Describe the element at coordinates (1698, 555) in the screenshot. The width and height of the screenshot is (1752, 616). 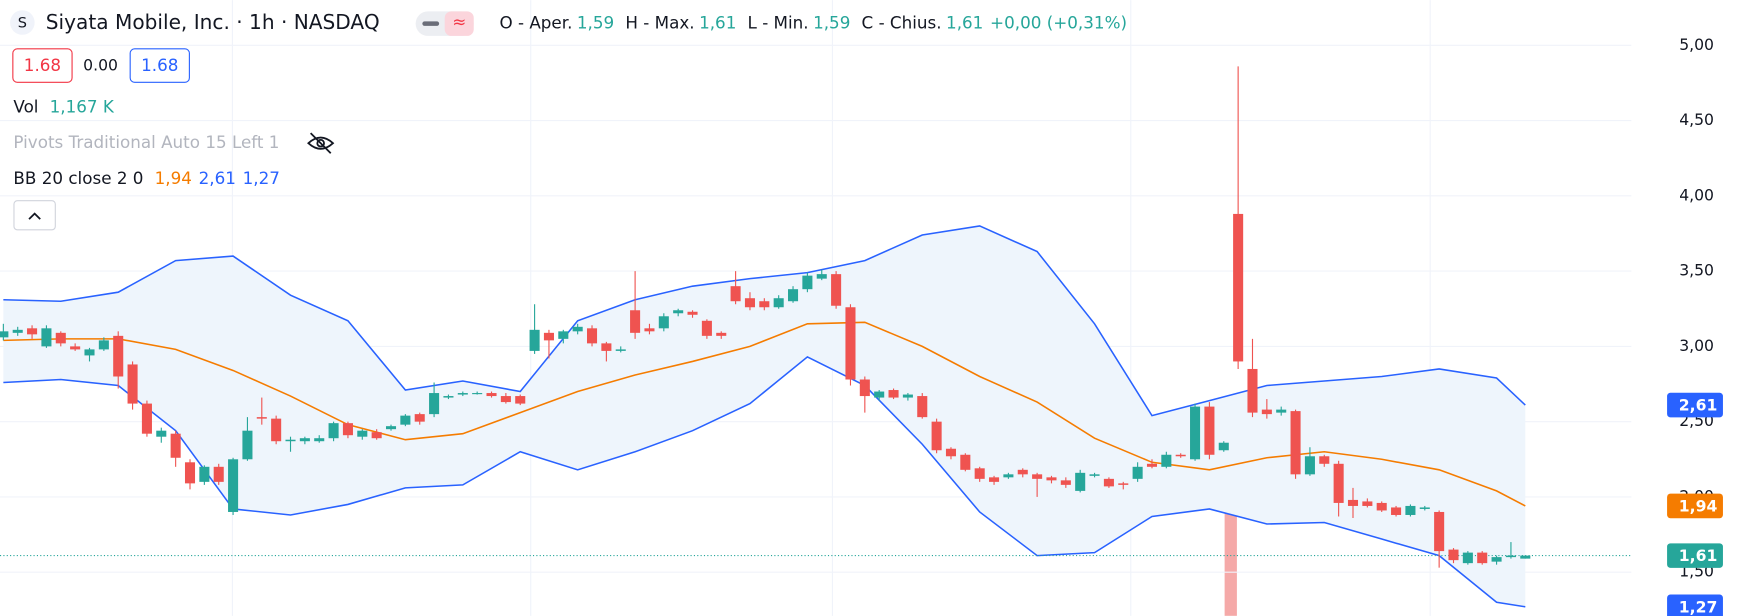
I see `price-badge-label: 1,61` at that location.